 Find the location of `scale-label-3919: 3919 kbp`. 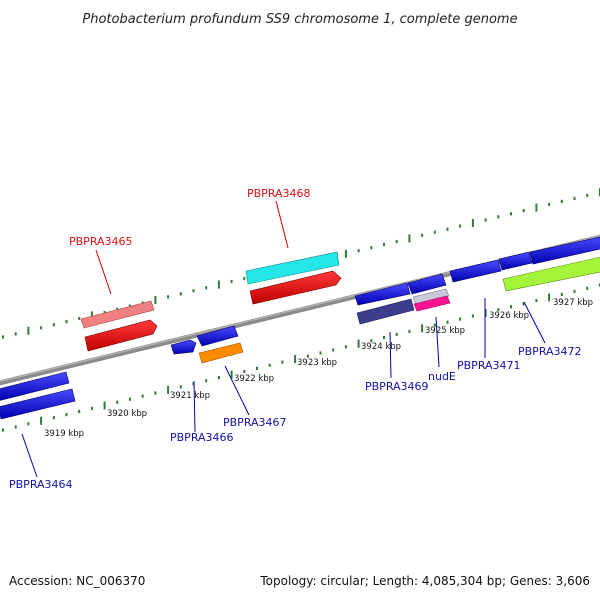

scale-label-3919: 3919 kbp is located at coordinates (64, 434).